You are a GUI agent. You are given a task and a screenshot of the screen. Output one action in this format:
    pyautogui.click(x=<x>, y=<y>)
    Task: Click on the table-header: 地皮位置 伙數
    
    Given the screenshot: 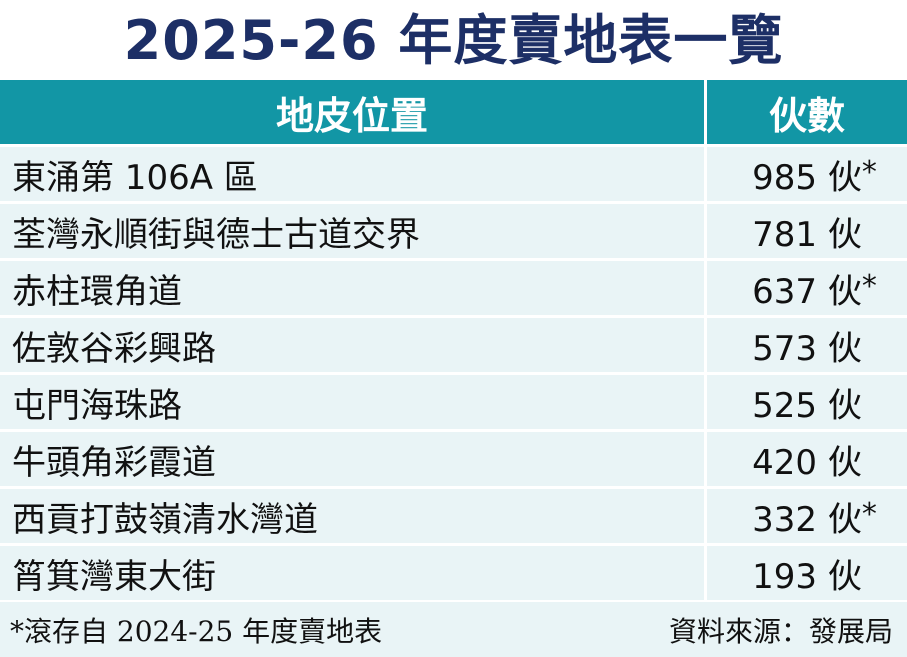 What is the action you would take?
    pyautogui.click(x=453, y=113)
    